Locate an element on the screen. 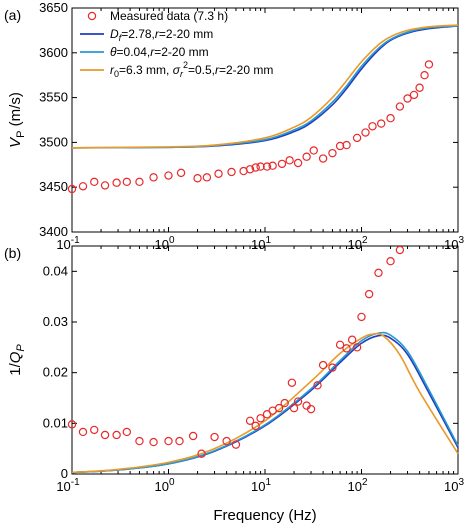 Image resolution: width=474 pixels, height=532 pixels. y-tick-label: 0 is located at coordinates (64, 473).